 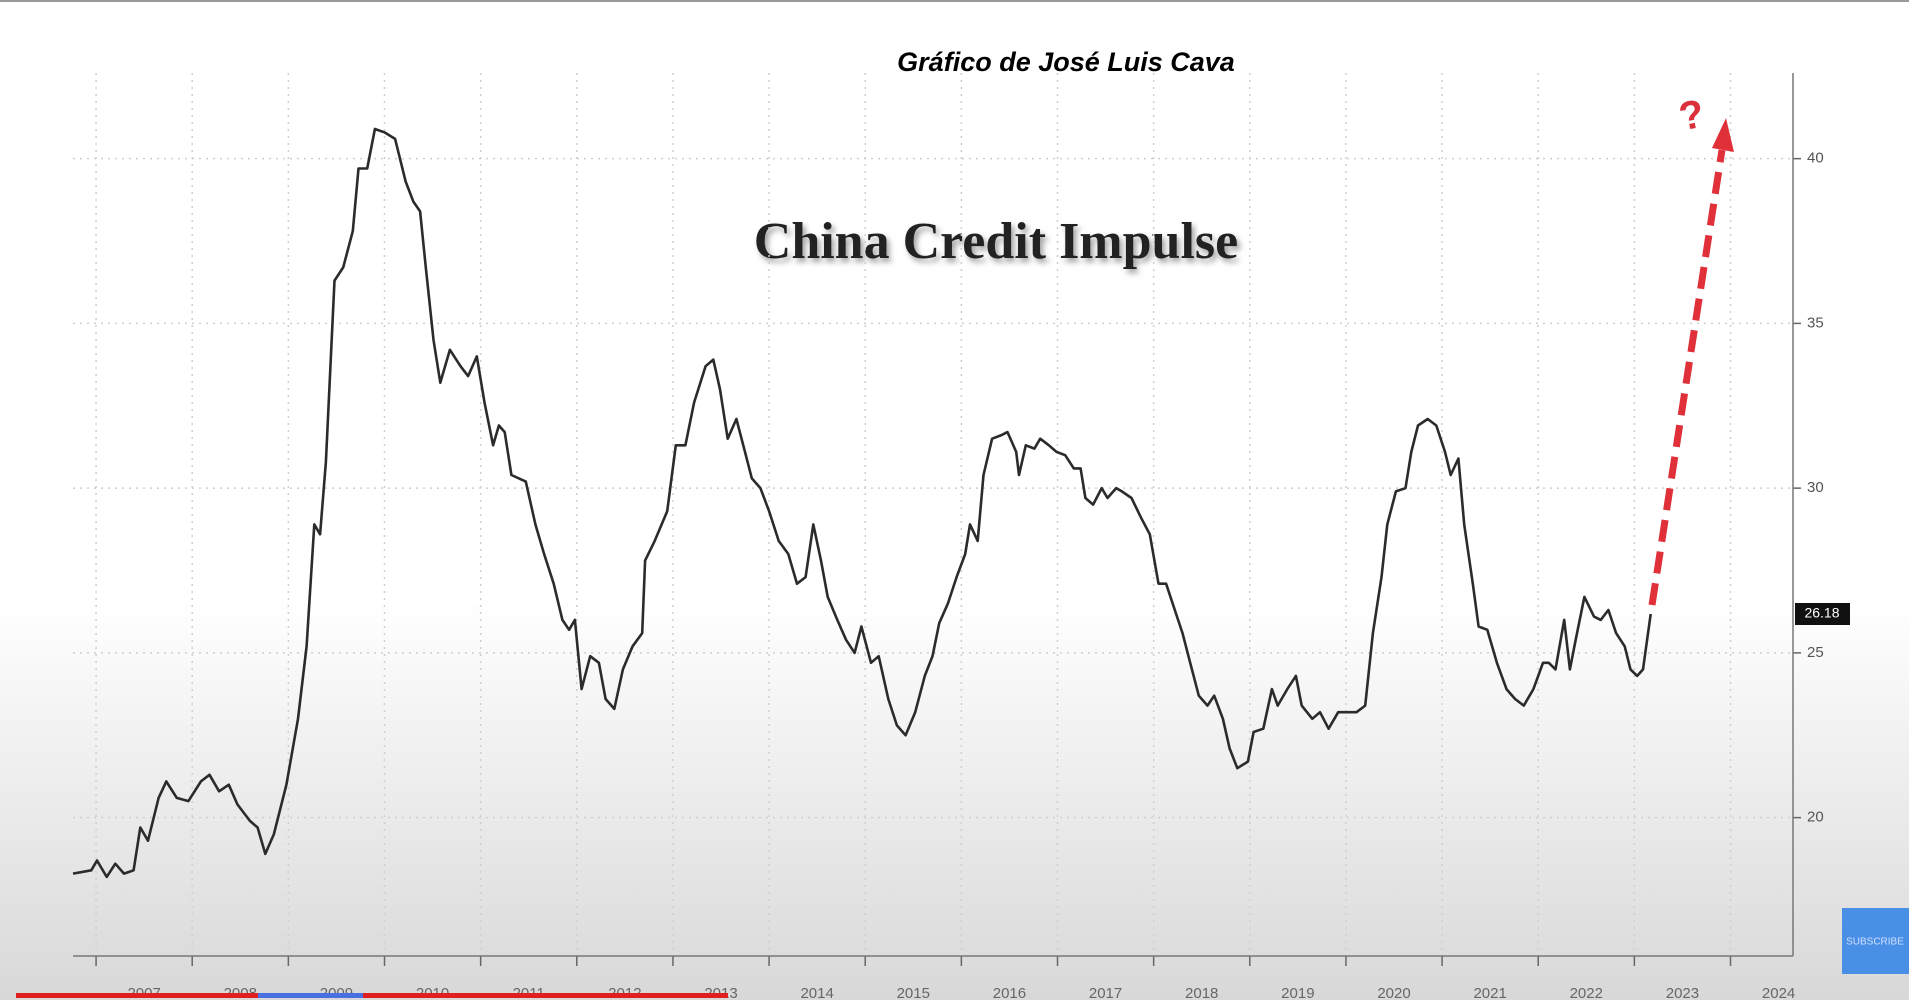 What do you see at coordinates (1815, 817) in the screenshot?
I see `y-tick-label: 20` at bounding box center [1815, 817].